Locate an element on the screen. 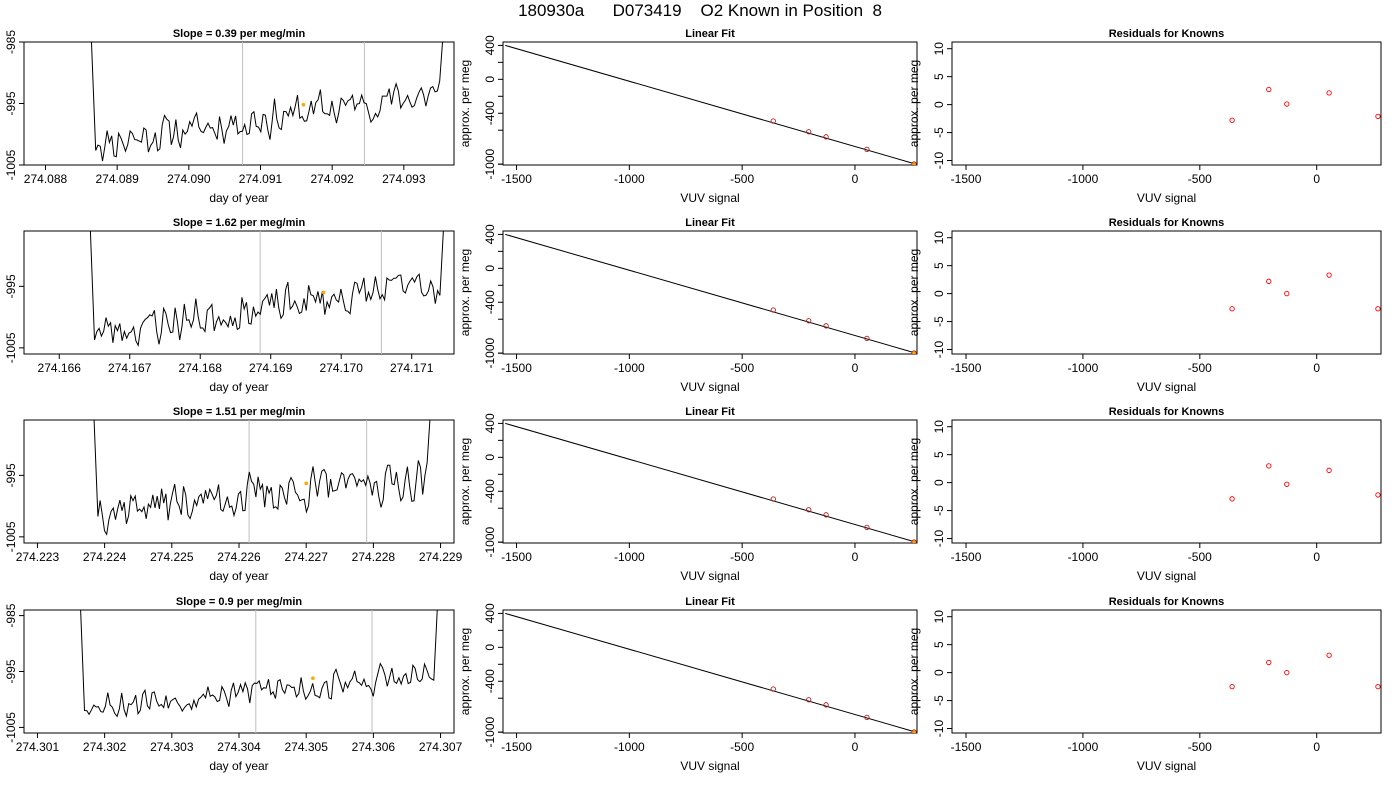 The image size is (1400, 800). x-tick-label: 274.091 is located at coordinates (261, 179).